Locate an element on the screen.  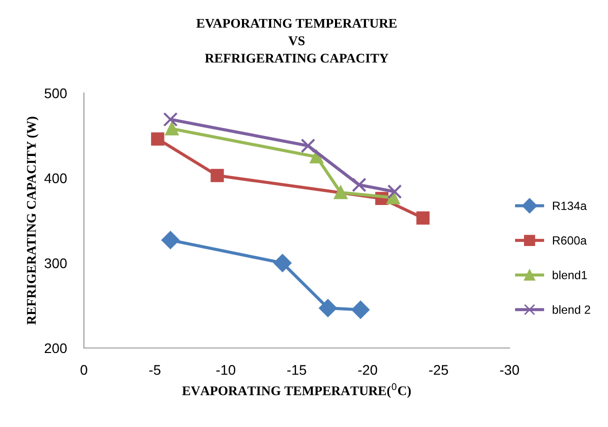
x-tick-label: -25 is located at coordinates (438, 370).